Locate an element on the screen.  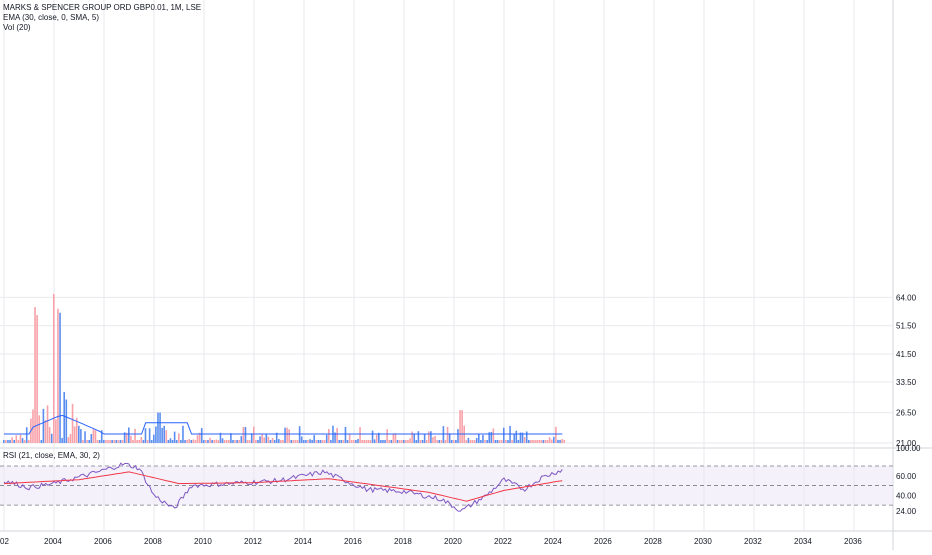
rsi-legend-wrap: RSI (21, close, EMA, 30, 2) is located at coordinates (51, 456).